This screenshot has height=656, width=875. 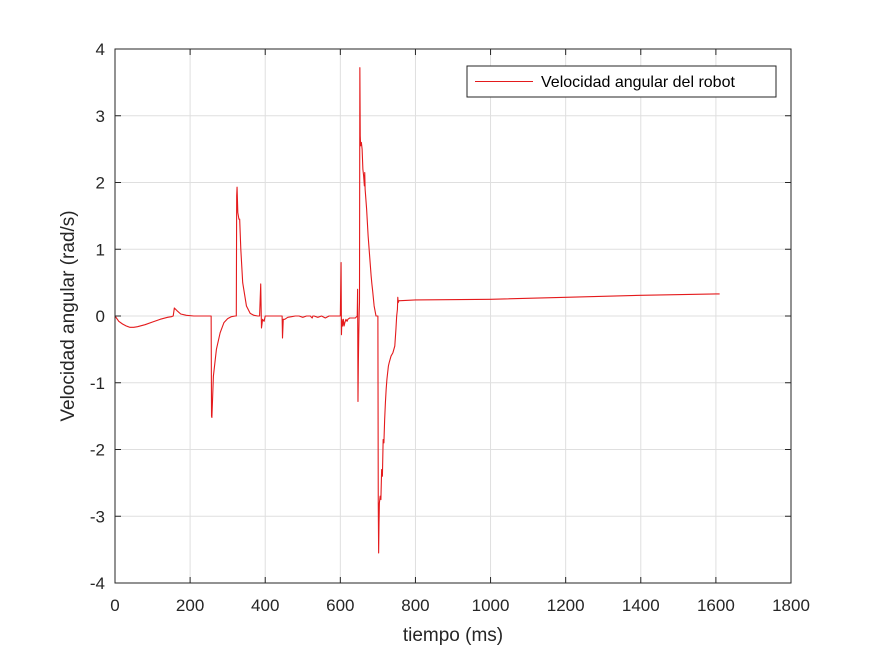 What do you see at coordinates (114, 605) in the screenshot?
I see `x-tick-label: 0` at bounding box center [114, 605].